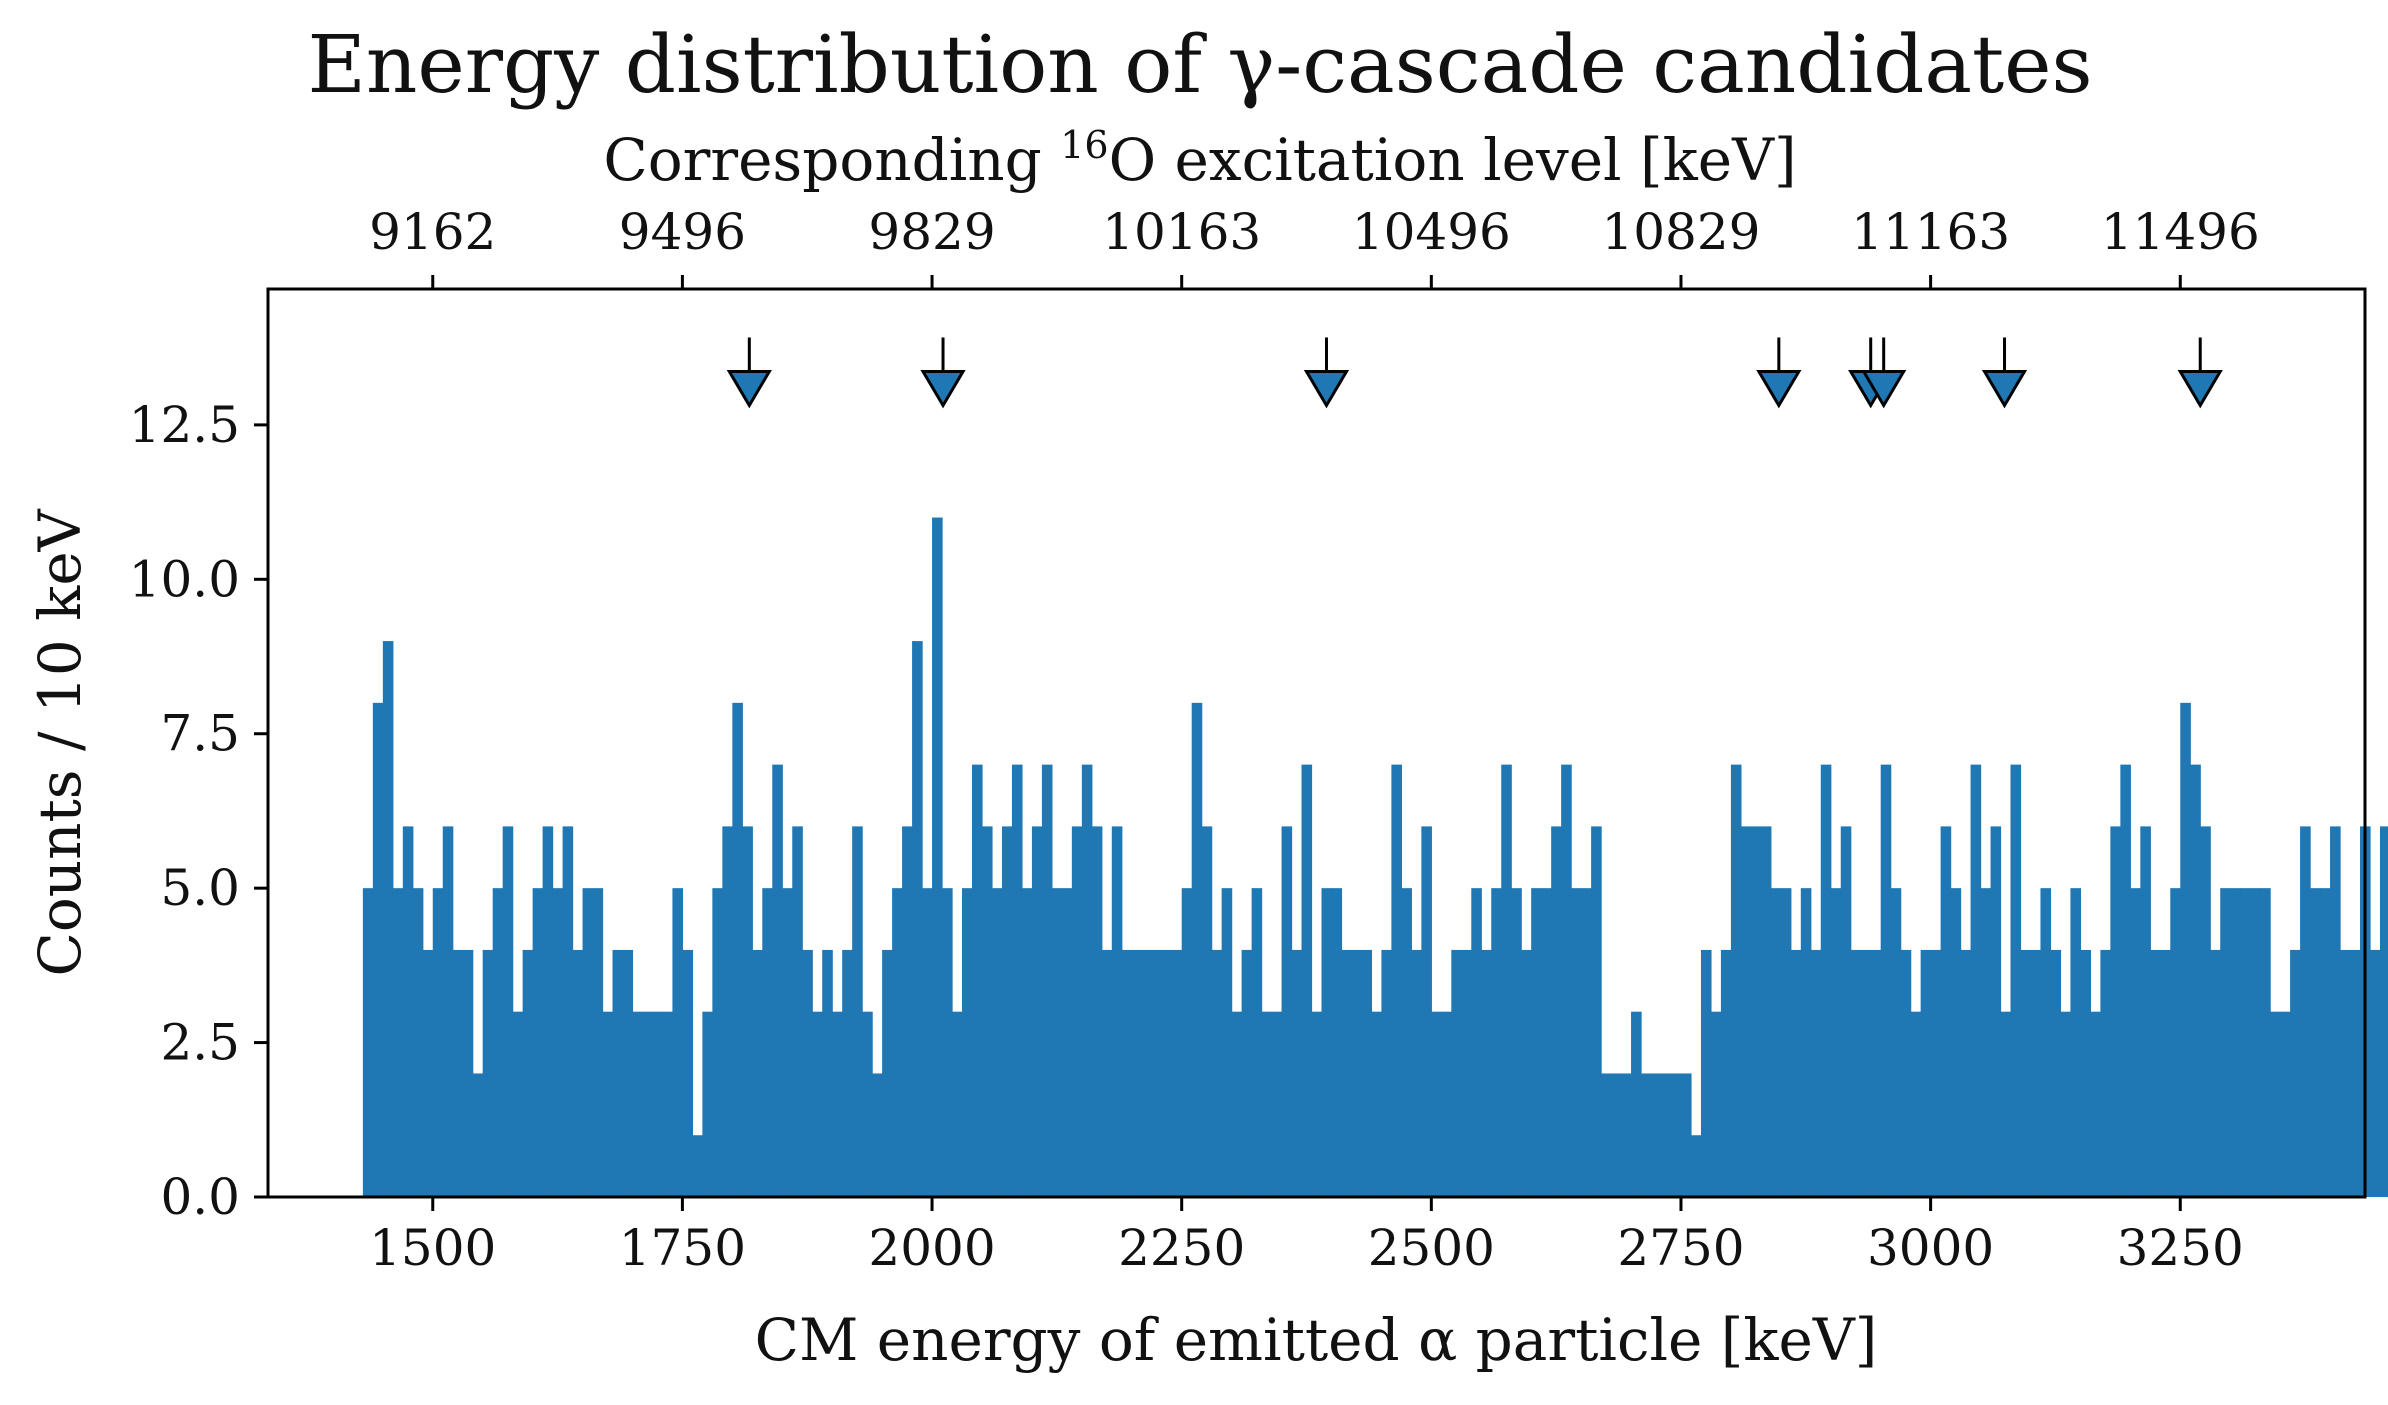 This screenshot has width=2388, height=1405. I want to click on top-axis-label: Corresponding 16O excitation level [keV], so click(1199, 158).